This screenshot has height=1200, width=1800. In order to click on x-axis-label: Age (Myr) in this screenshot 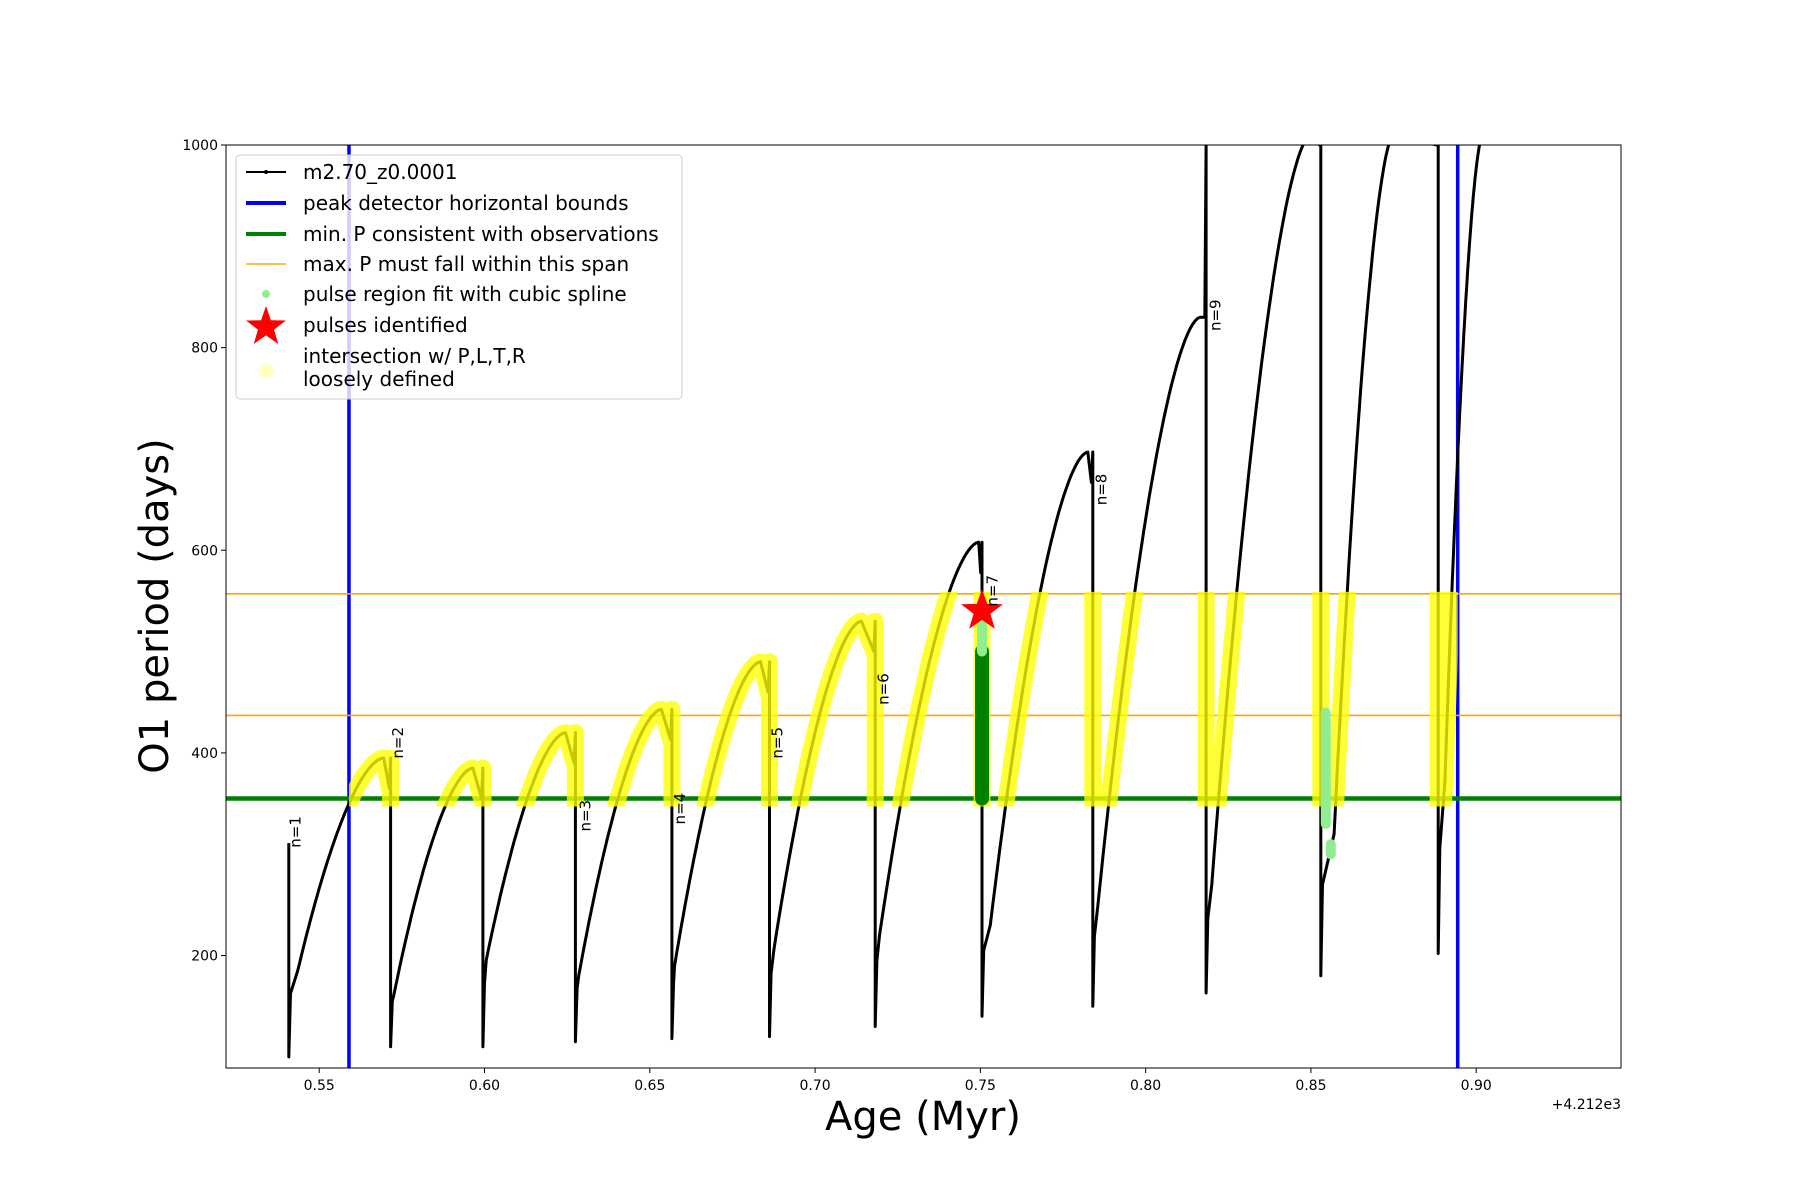, I will do `click(923, 1117)`.